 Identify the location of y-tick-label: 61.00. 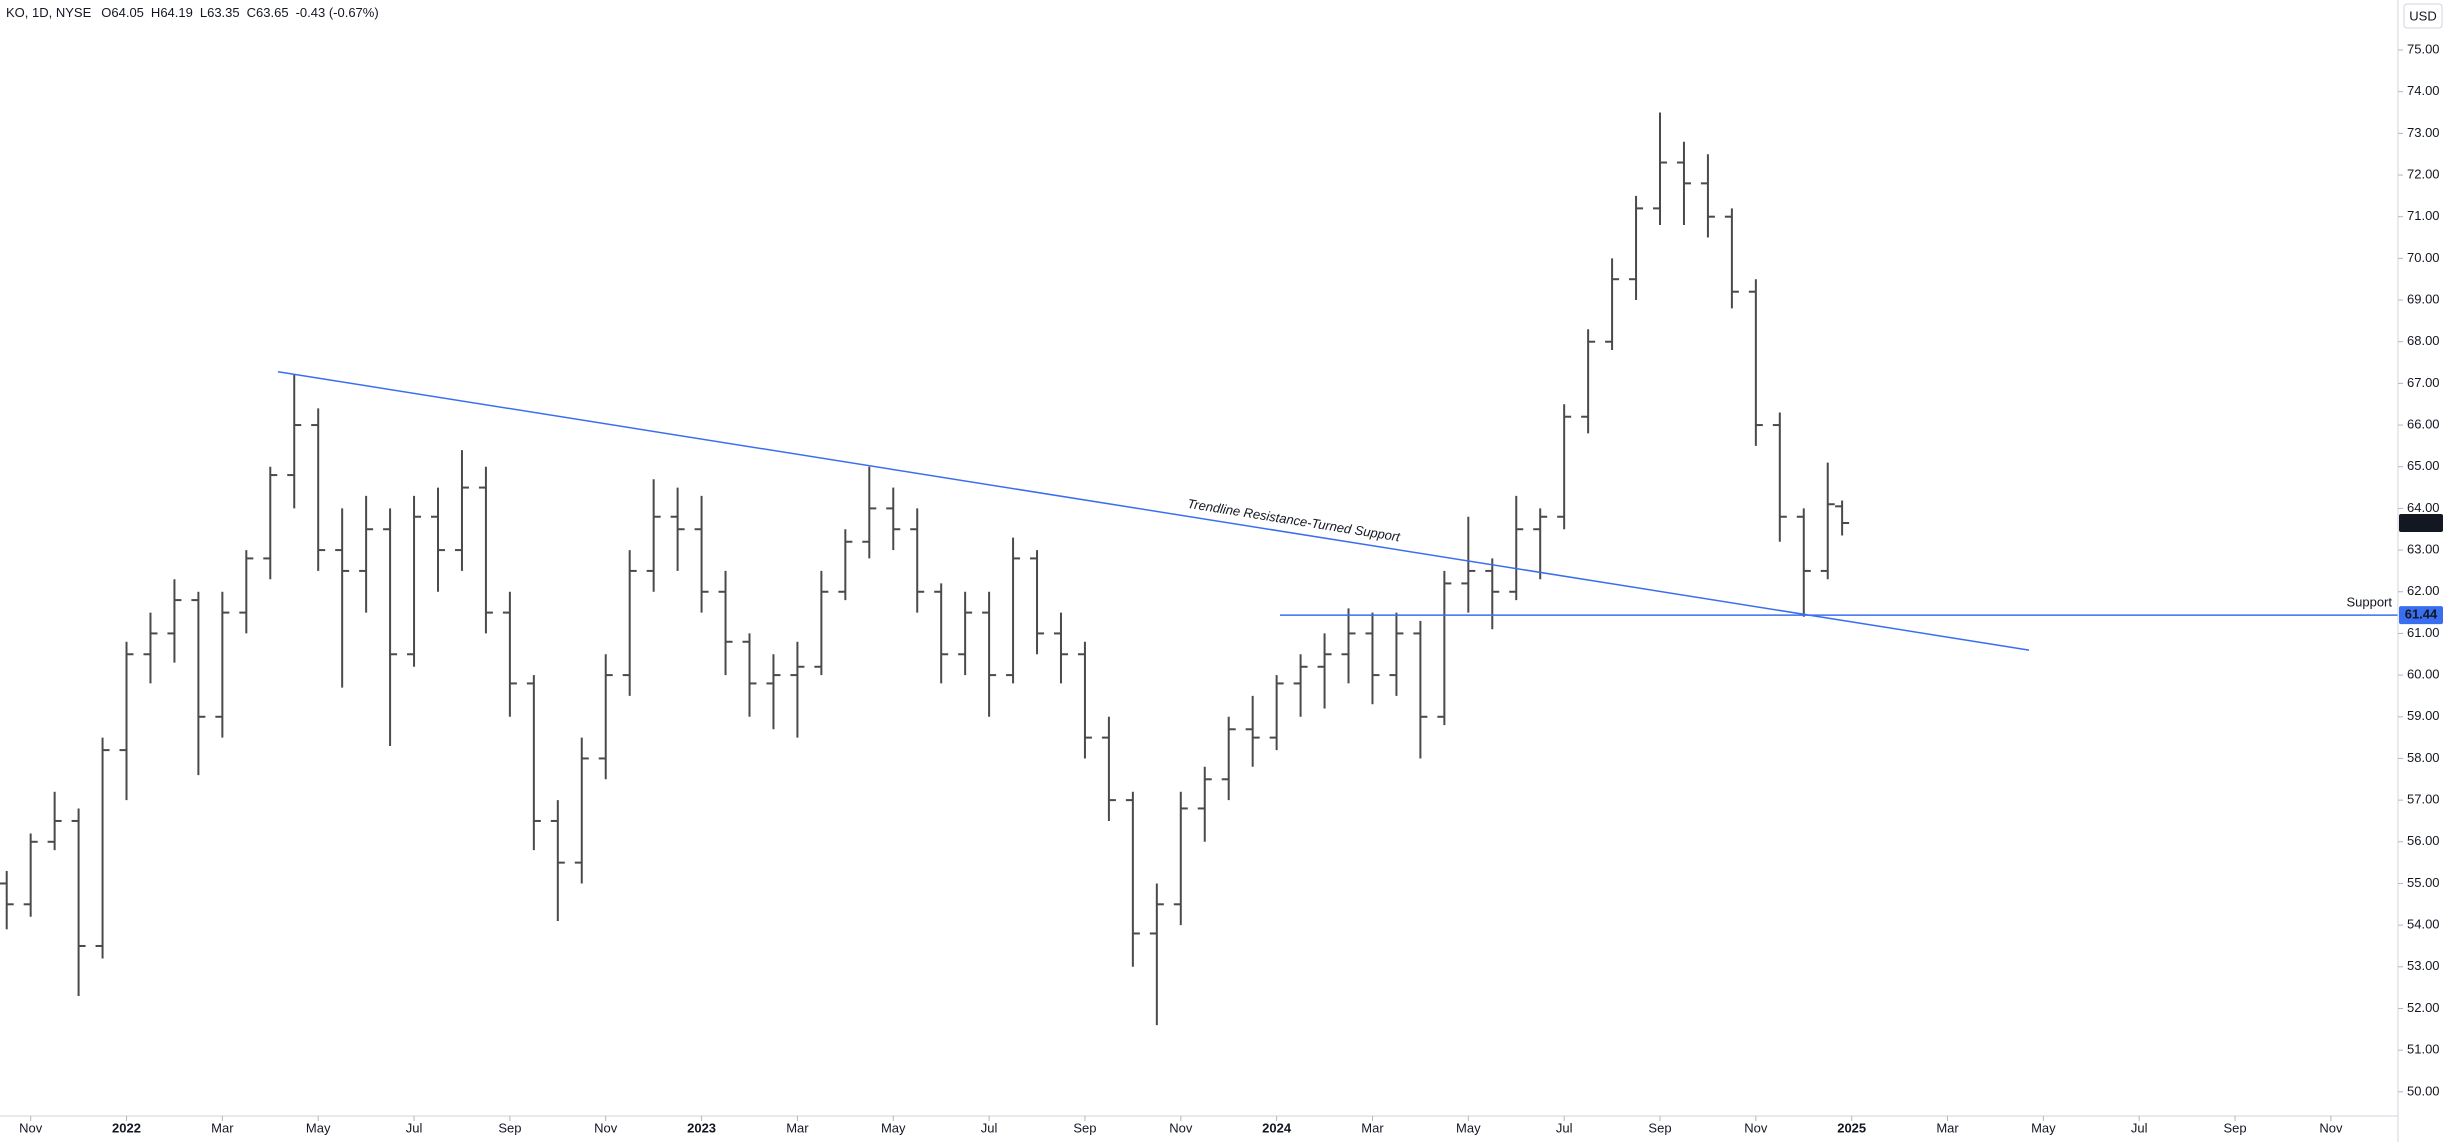
(2423, 632).